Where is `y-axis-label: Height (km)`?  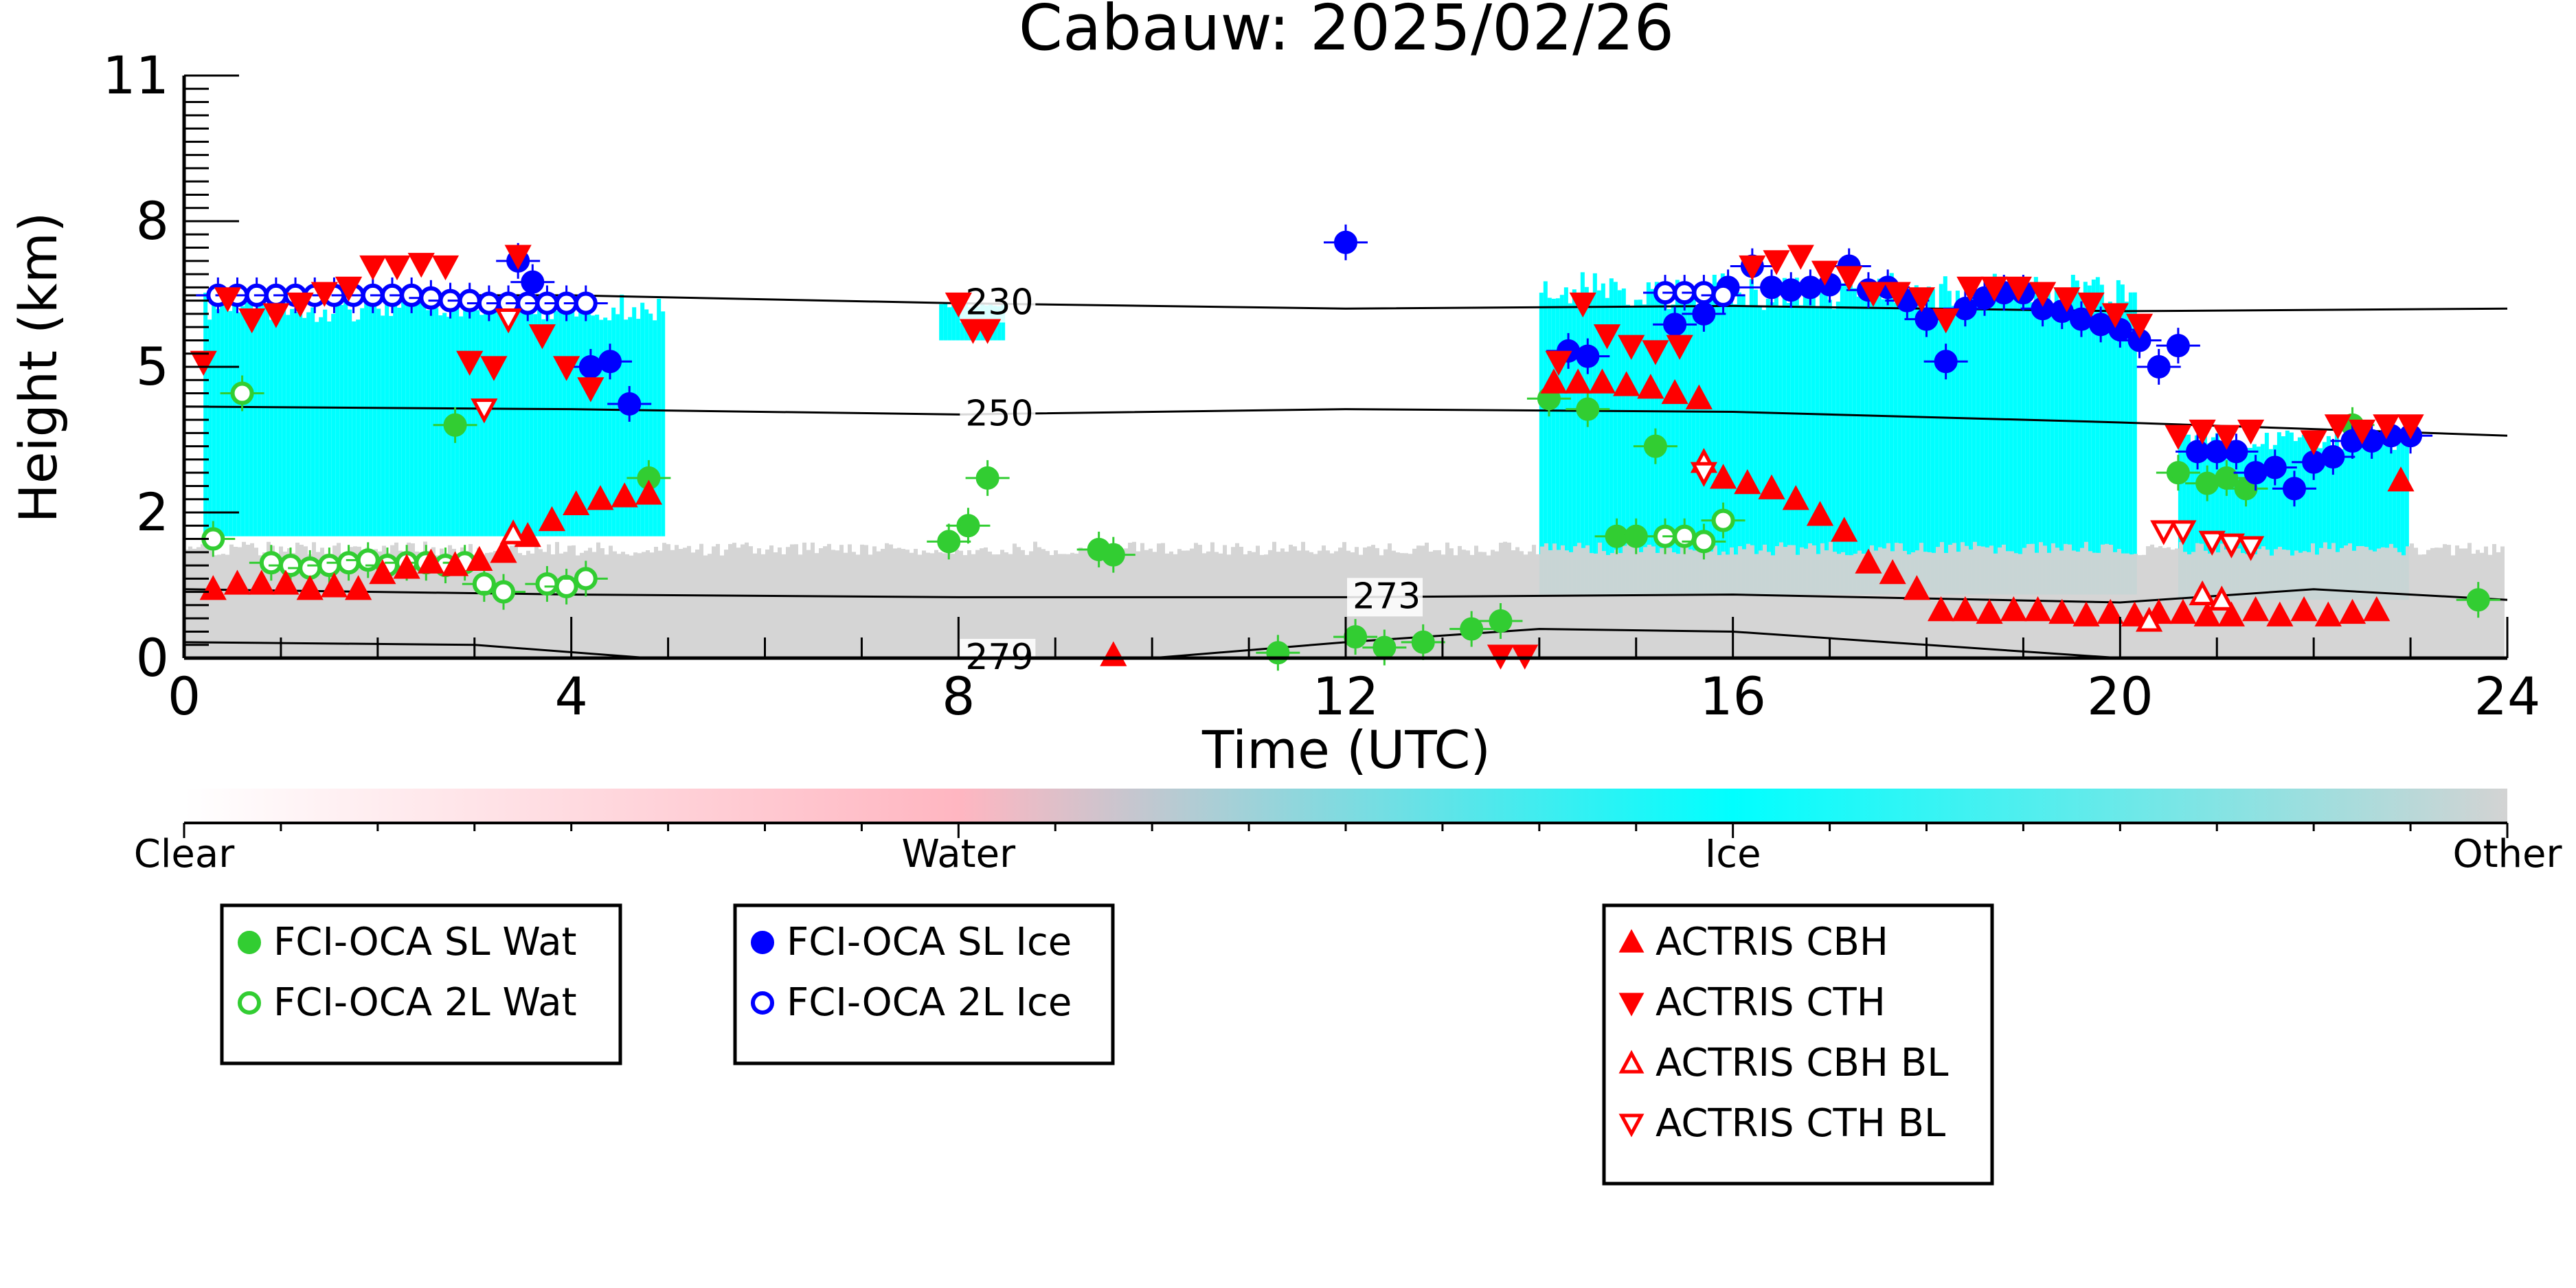
y-axis-label: Height (km) is located at coordinates (38, 367).